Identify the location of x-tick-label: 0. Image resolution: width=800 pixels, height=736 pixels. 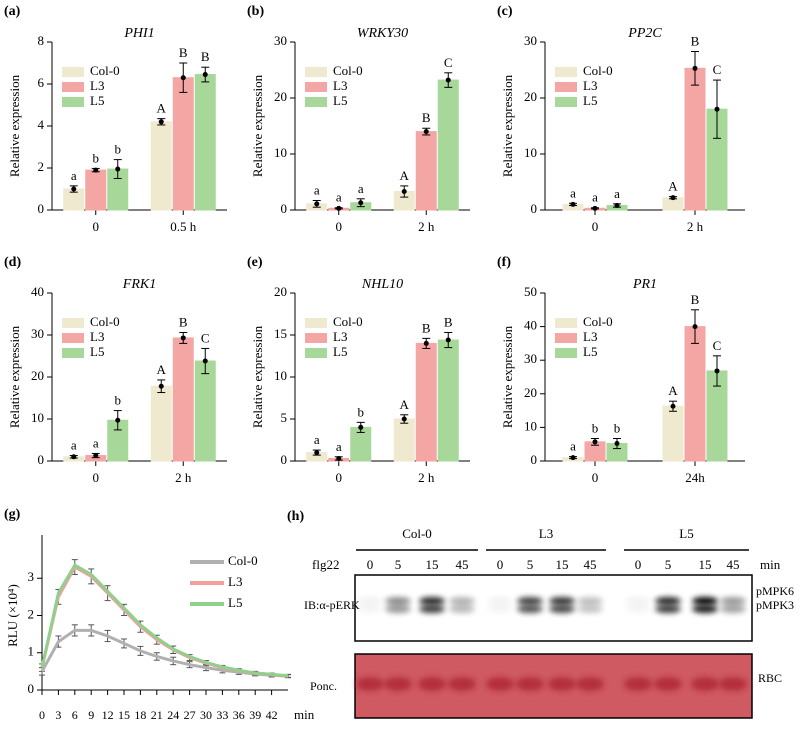
(96, 477).